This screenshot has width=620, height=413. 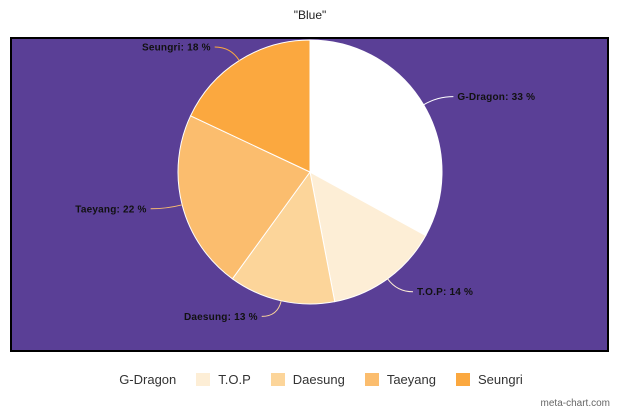 I want to click on legend-item-g-dragon: G-Dragon, so click(x=136, y=379).